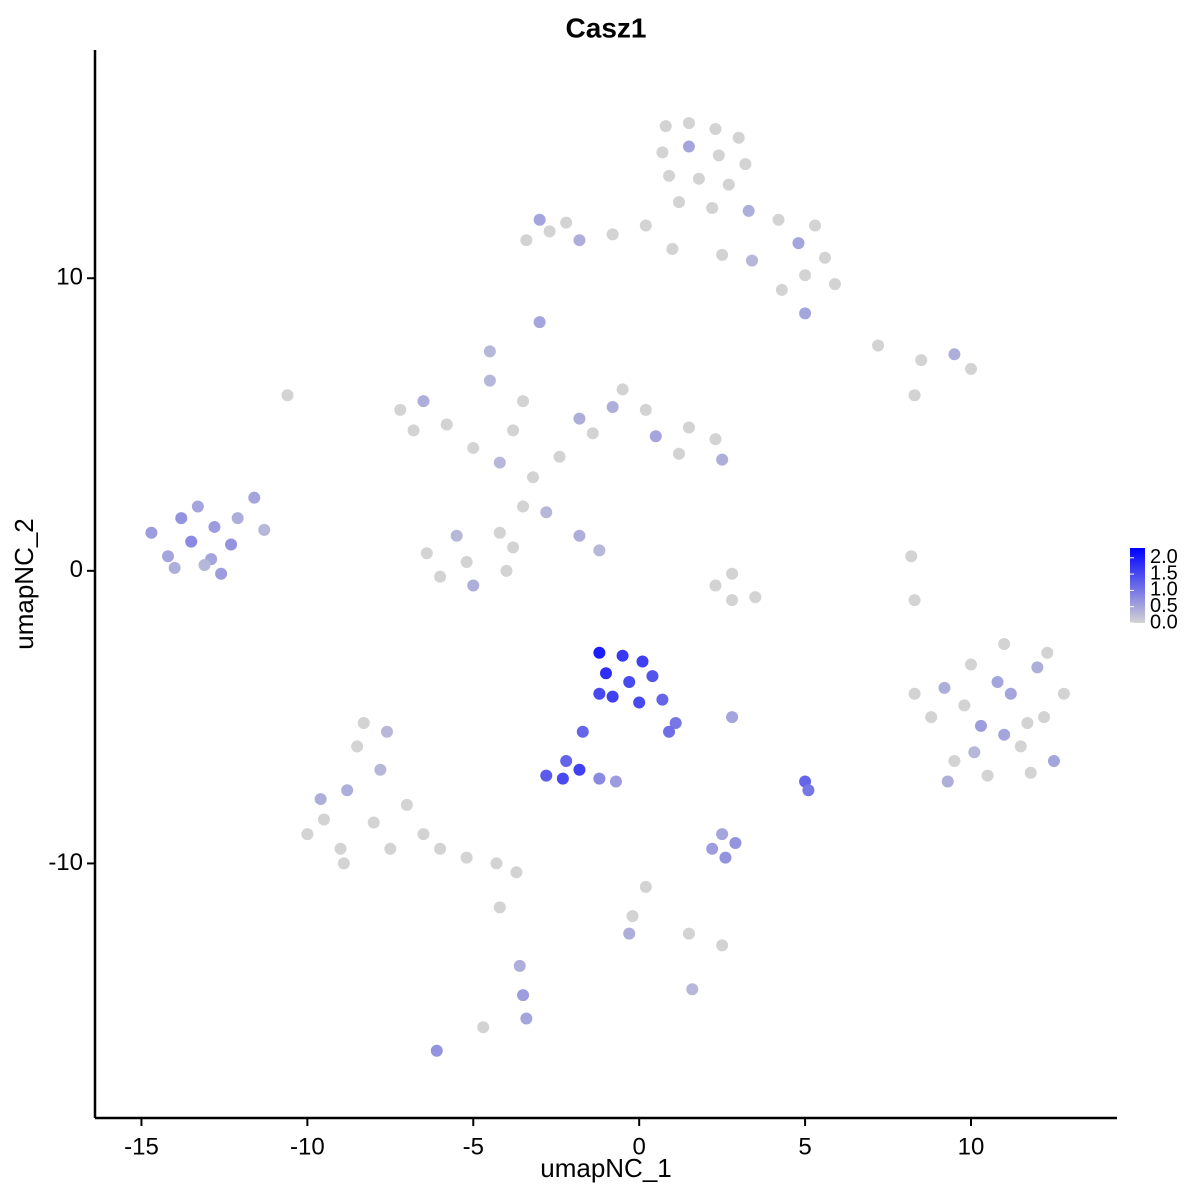 This screenshot has width=1200, height=1200. What do you see at coordinates (639, 1146) in the screenshot?
I see `x-tick-label: 0` at bounding box center [639, 1146].